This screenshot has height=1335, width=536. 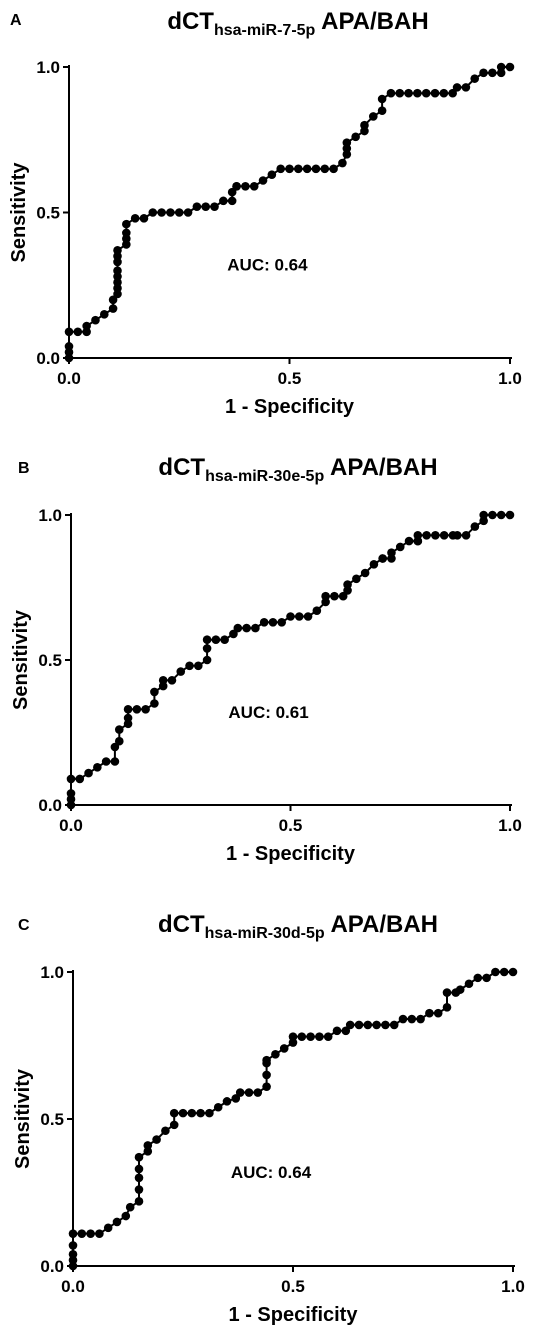 I want to click on title-suffix: APA/BAH, so click(x=381, y=467).